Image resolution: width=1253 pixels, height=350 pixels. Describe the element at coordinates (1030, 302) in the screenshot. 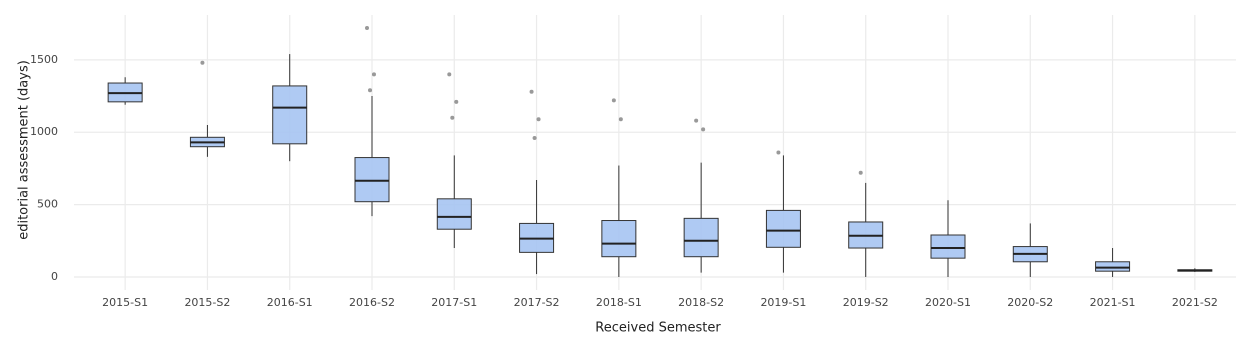

I see `x-tick-label: 2020-S2` at that location.